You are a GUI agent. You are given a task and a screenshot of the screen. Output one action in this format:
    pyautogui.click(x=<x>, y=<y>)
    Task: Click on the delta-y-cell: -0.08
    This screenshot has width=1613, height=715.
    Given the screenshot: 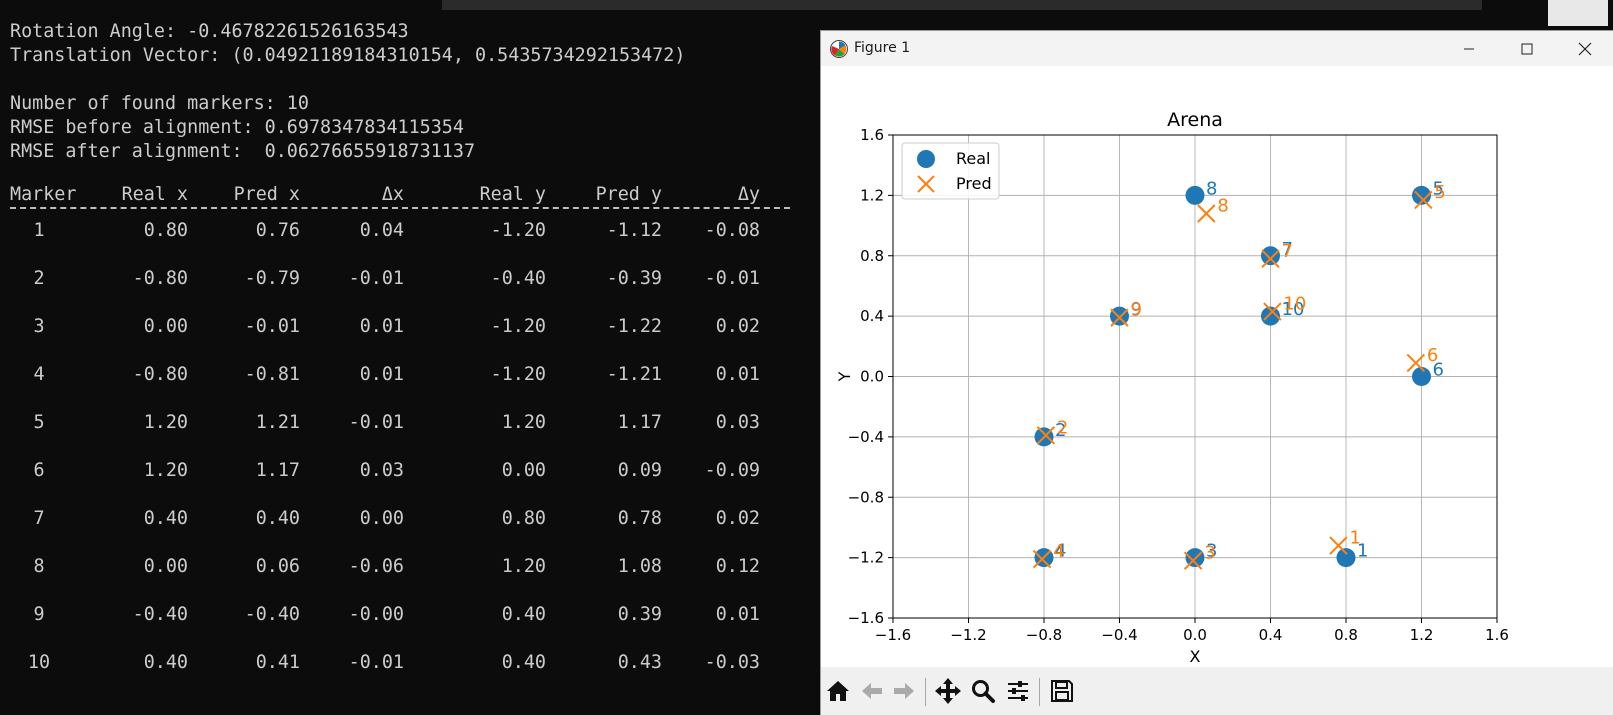 What is the action you would take?
    pyautogui.click(x=732, y=230)
    